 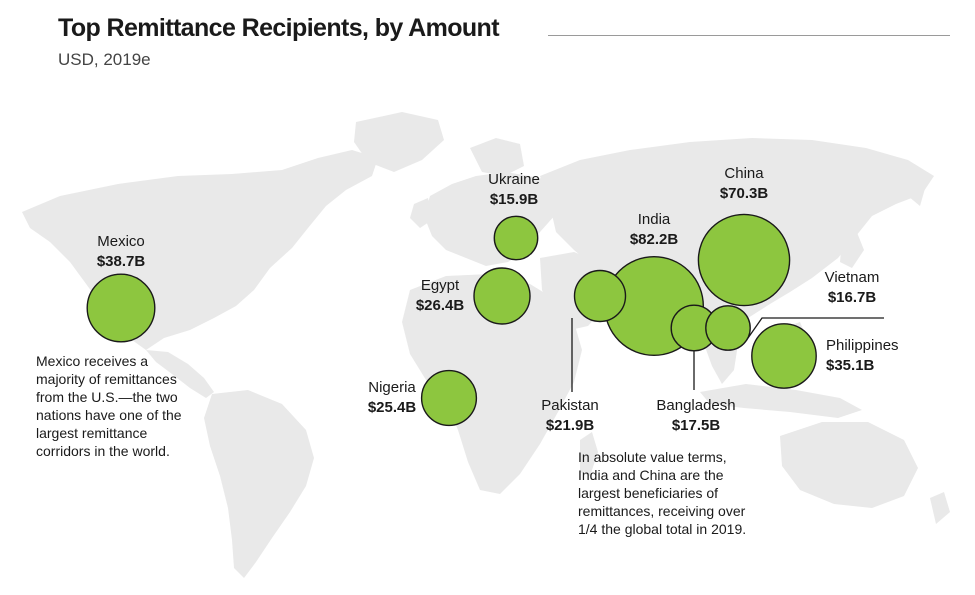 I want to click on asia-annotation-line: In absolute value terms,, so click(x=652, y=457).